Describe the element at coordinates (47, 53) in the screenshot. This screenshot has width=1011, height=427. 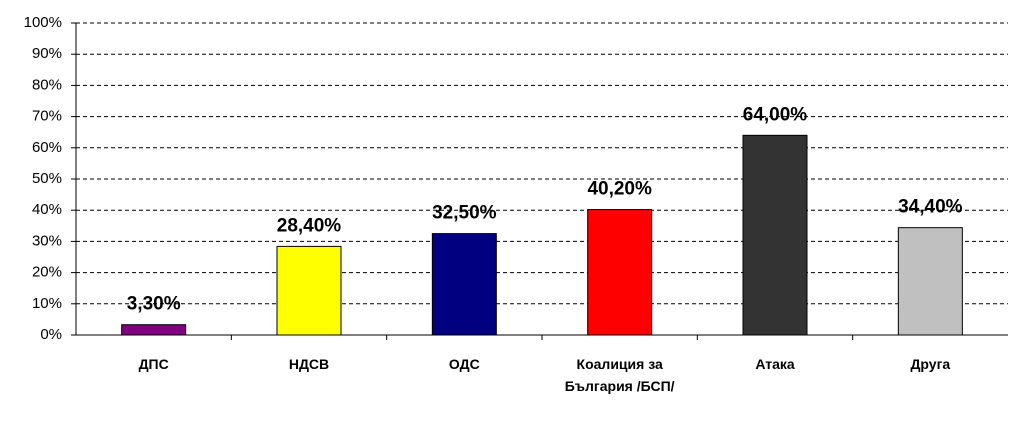
I see `y-tick-label: 90%` at that location.